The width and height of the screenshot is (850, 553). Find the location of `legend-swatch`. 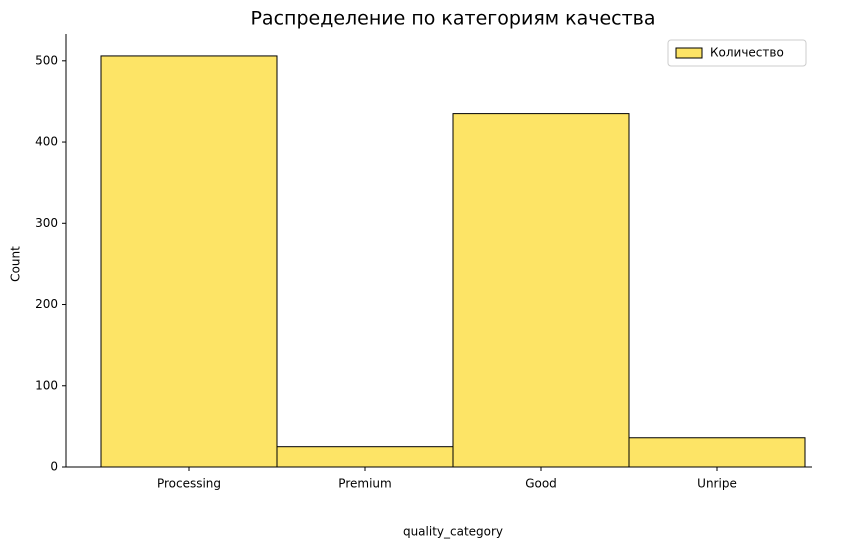

legend-swatch is located at coordinates (689, 53).